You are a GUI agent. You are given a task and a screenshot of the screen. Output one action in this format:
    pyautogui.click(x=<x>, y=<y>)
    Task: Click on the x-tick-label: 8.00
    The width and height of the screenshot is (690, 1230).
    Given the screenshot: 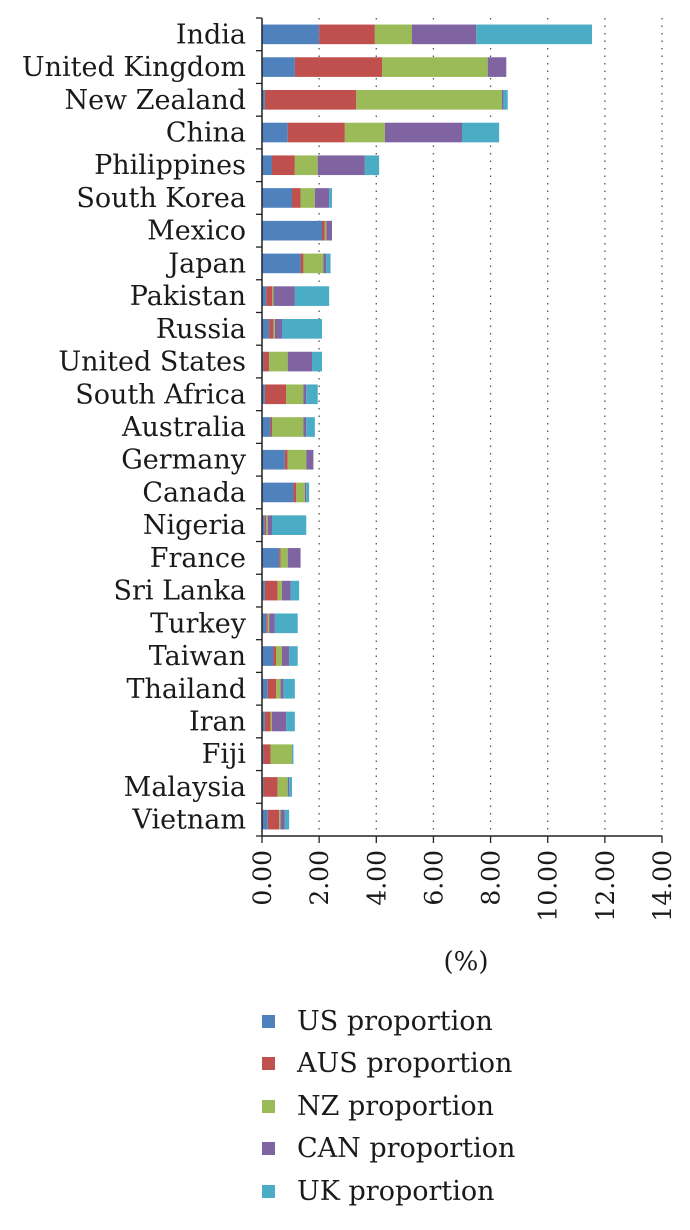 What is the action you would take?
    pyautogui.click(x=491, y=878)
    